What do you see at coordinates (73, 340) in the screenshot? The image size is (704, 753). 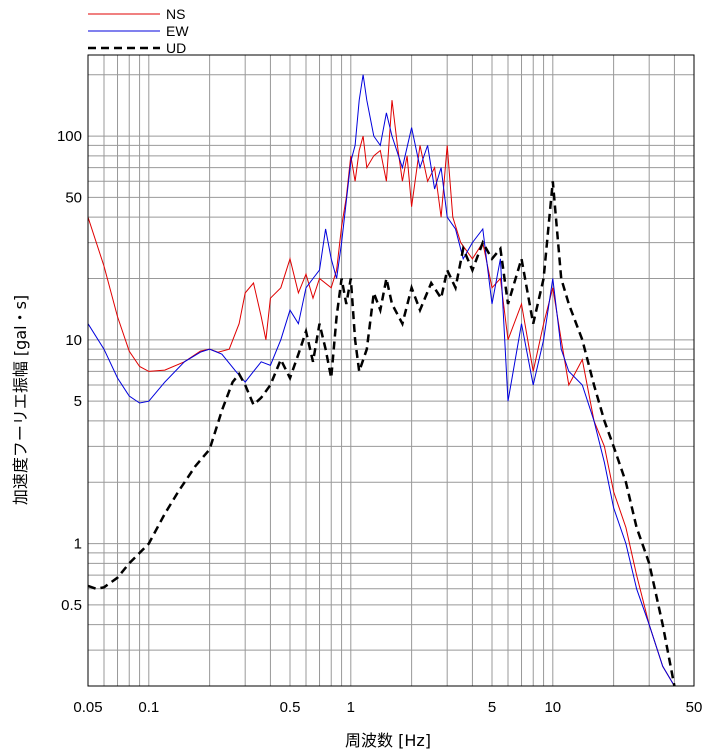 I see `y-tick-label: 10` at bounding box center [73, 340].